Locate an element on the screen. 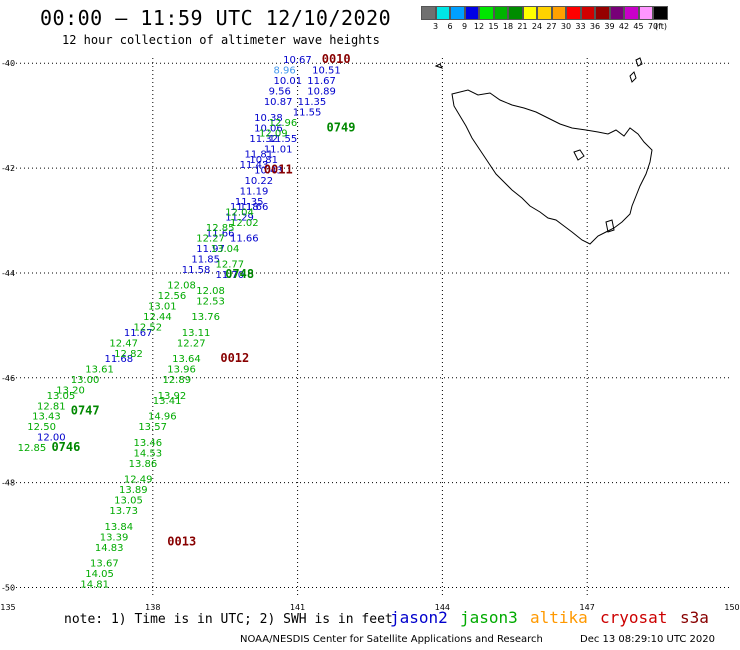  pass-time-label: 0747 is located at coordinates (85, 411).